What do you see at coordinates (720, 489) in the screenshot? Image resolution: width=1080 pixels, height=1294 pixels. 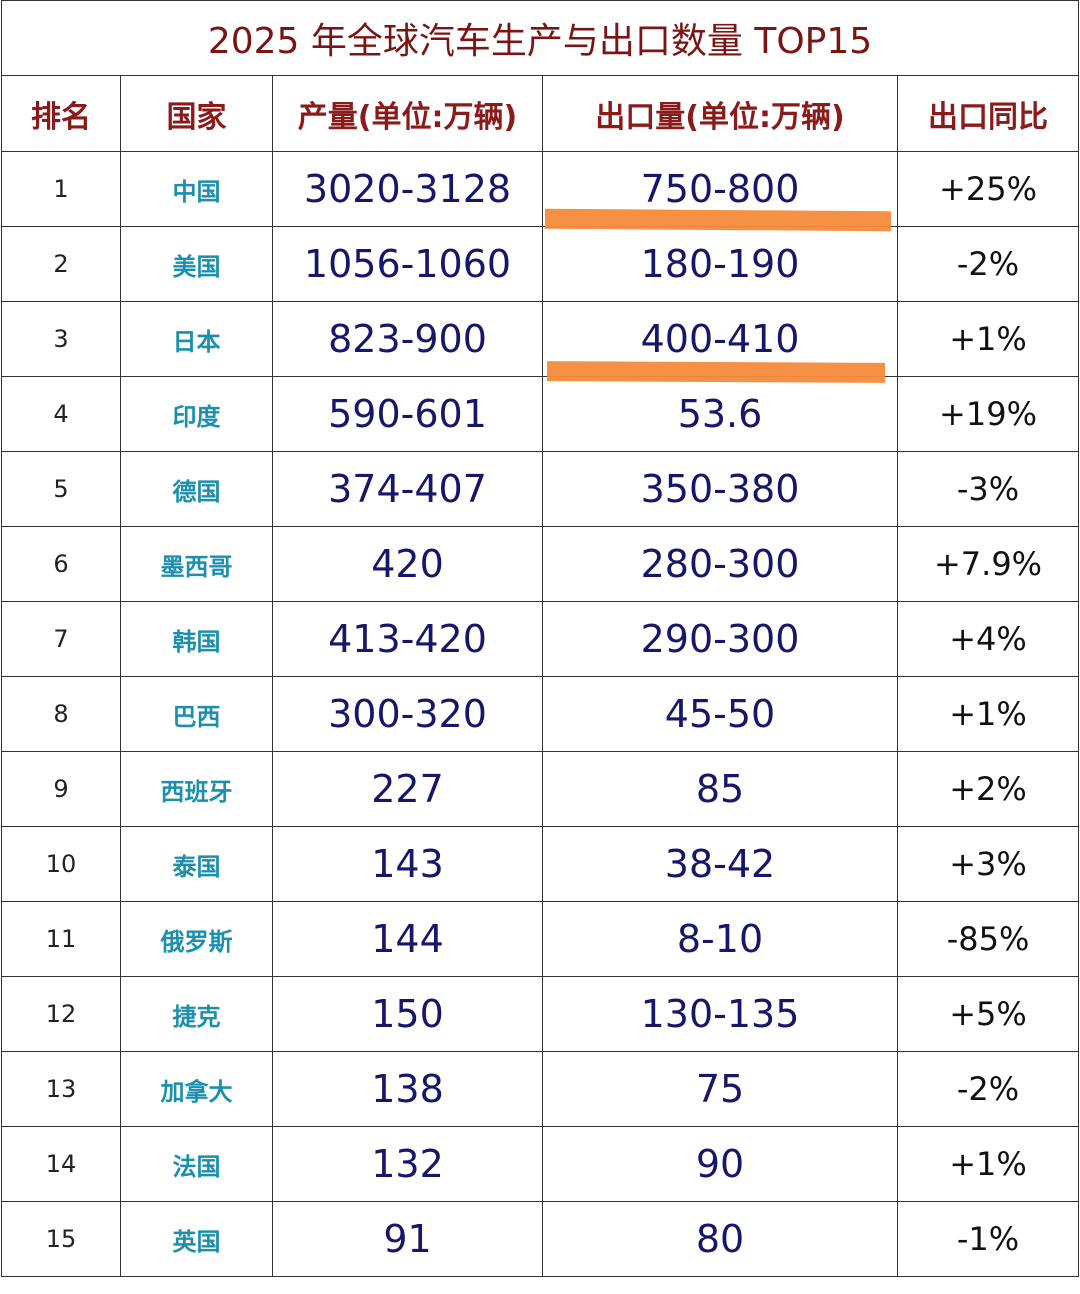 I see `export: 350-380` at bounding box center [720, 489].